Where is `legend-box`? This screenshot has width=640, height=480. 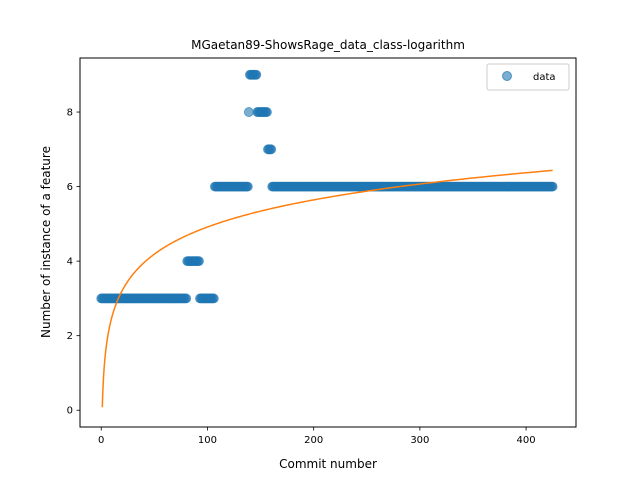 legend-box is located at coordinates (528, 77).